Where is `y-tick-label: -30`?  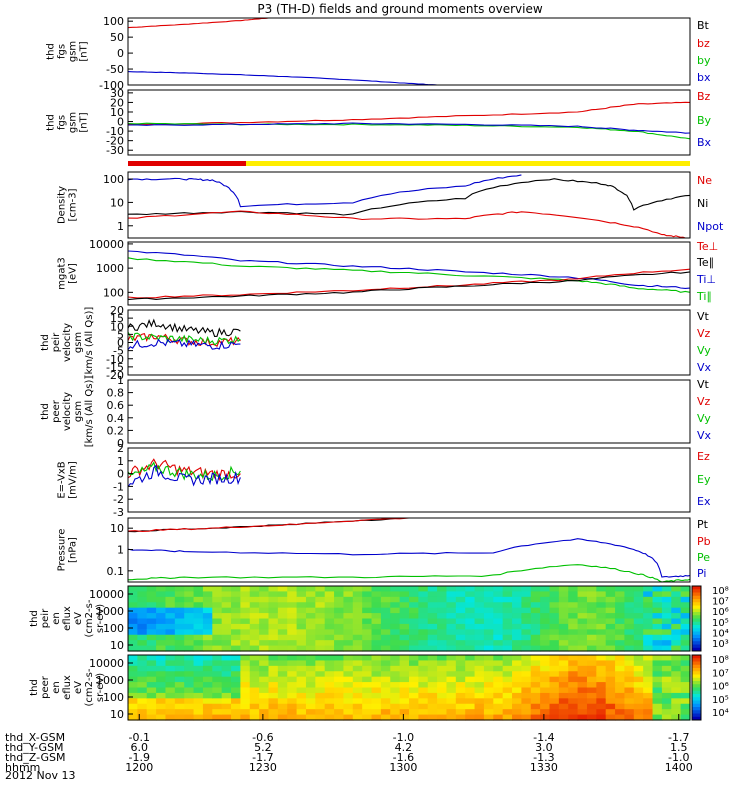 y-tick-label: -30 is located at coordinates (115, 150).